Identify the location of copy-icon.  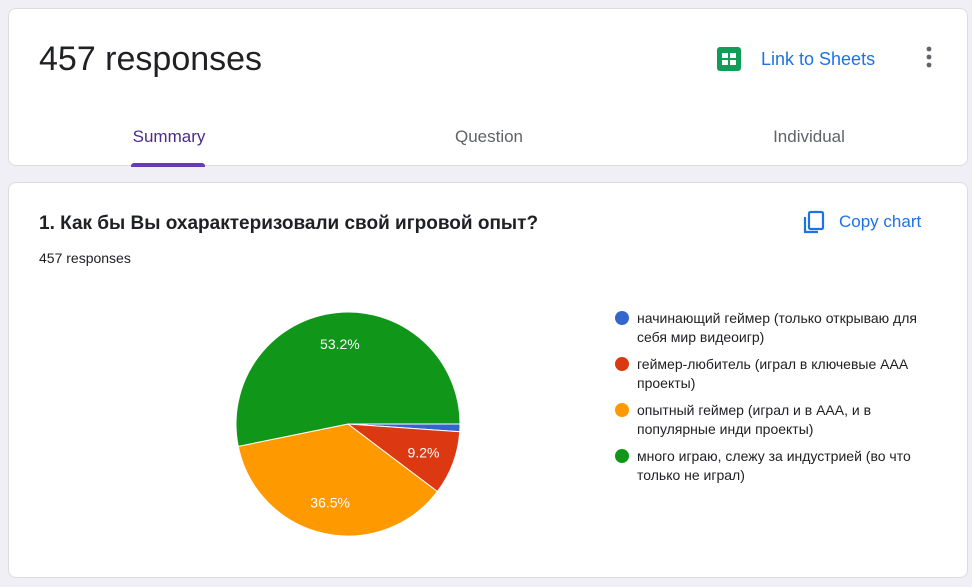
(814, 222).